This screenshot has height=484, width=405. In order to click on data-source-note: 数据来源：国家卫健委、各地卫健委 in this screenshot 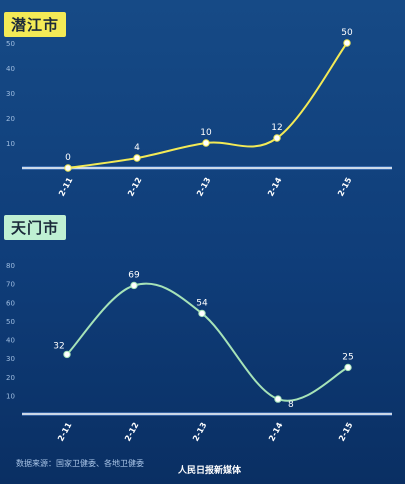, I will do `click(80, 463)`.